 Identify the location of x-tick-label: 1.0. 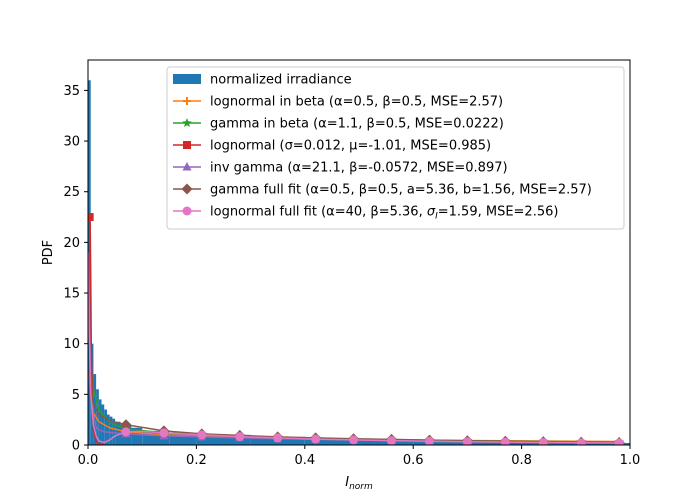
(630, 460).